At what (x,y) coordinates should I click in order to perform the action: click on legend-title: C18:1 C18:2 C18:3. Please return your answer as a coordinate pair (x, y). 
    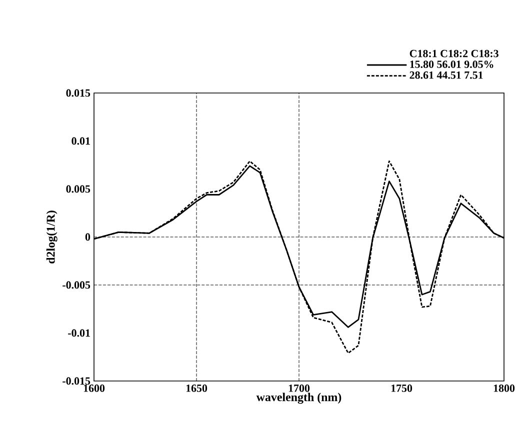
    Looking at the image, I should click on (454, 54).